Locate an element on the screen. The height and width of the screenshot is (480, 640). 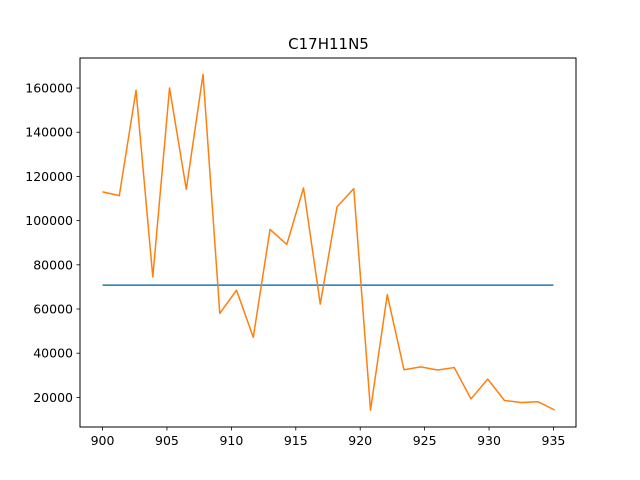
x-tick-label: 915 is located at coordinates (296, 440).